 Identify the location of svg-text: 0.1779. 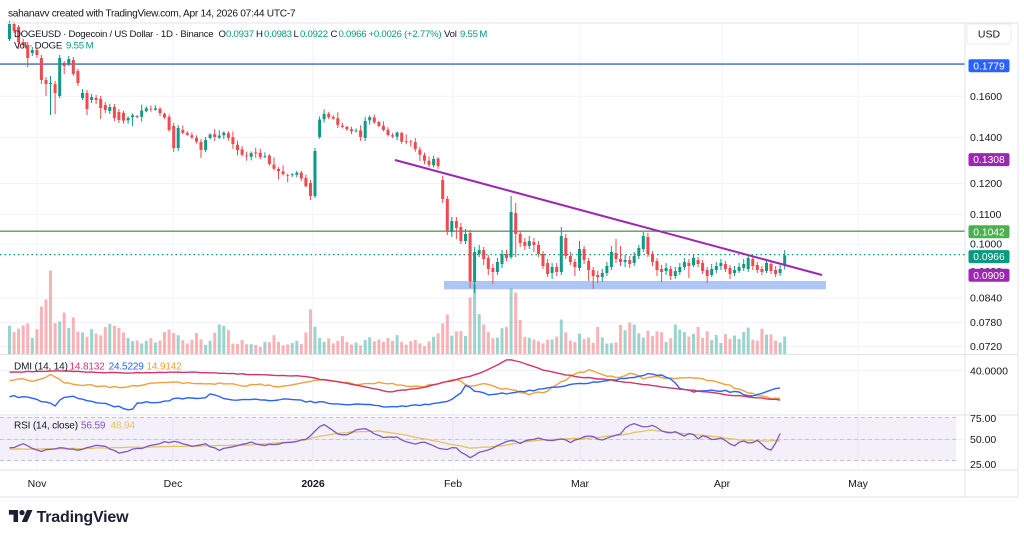
(989, 66).